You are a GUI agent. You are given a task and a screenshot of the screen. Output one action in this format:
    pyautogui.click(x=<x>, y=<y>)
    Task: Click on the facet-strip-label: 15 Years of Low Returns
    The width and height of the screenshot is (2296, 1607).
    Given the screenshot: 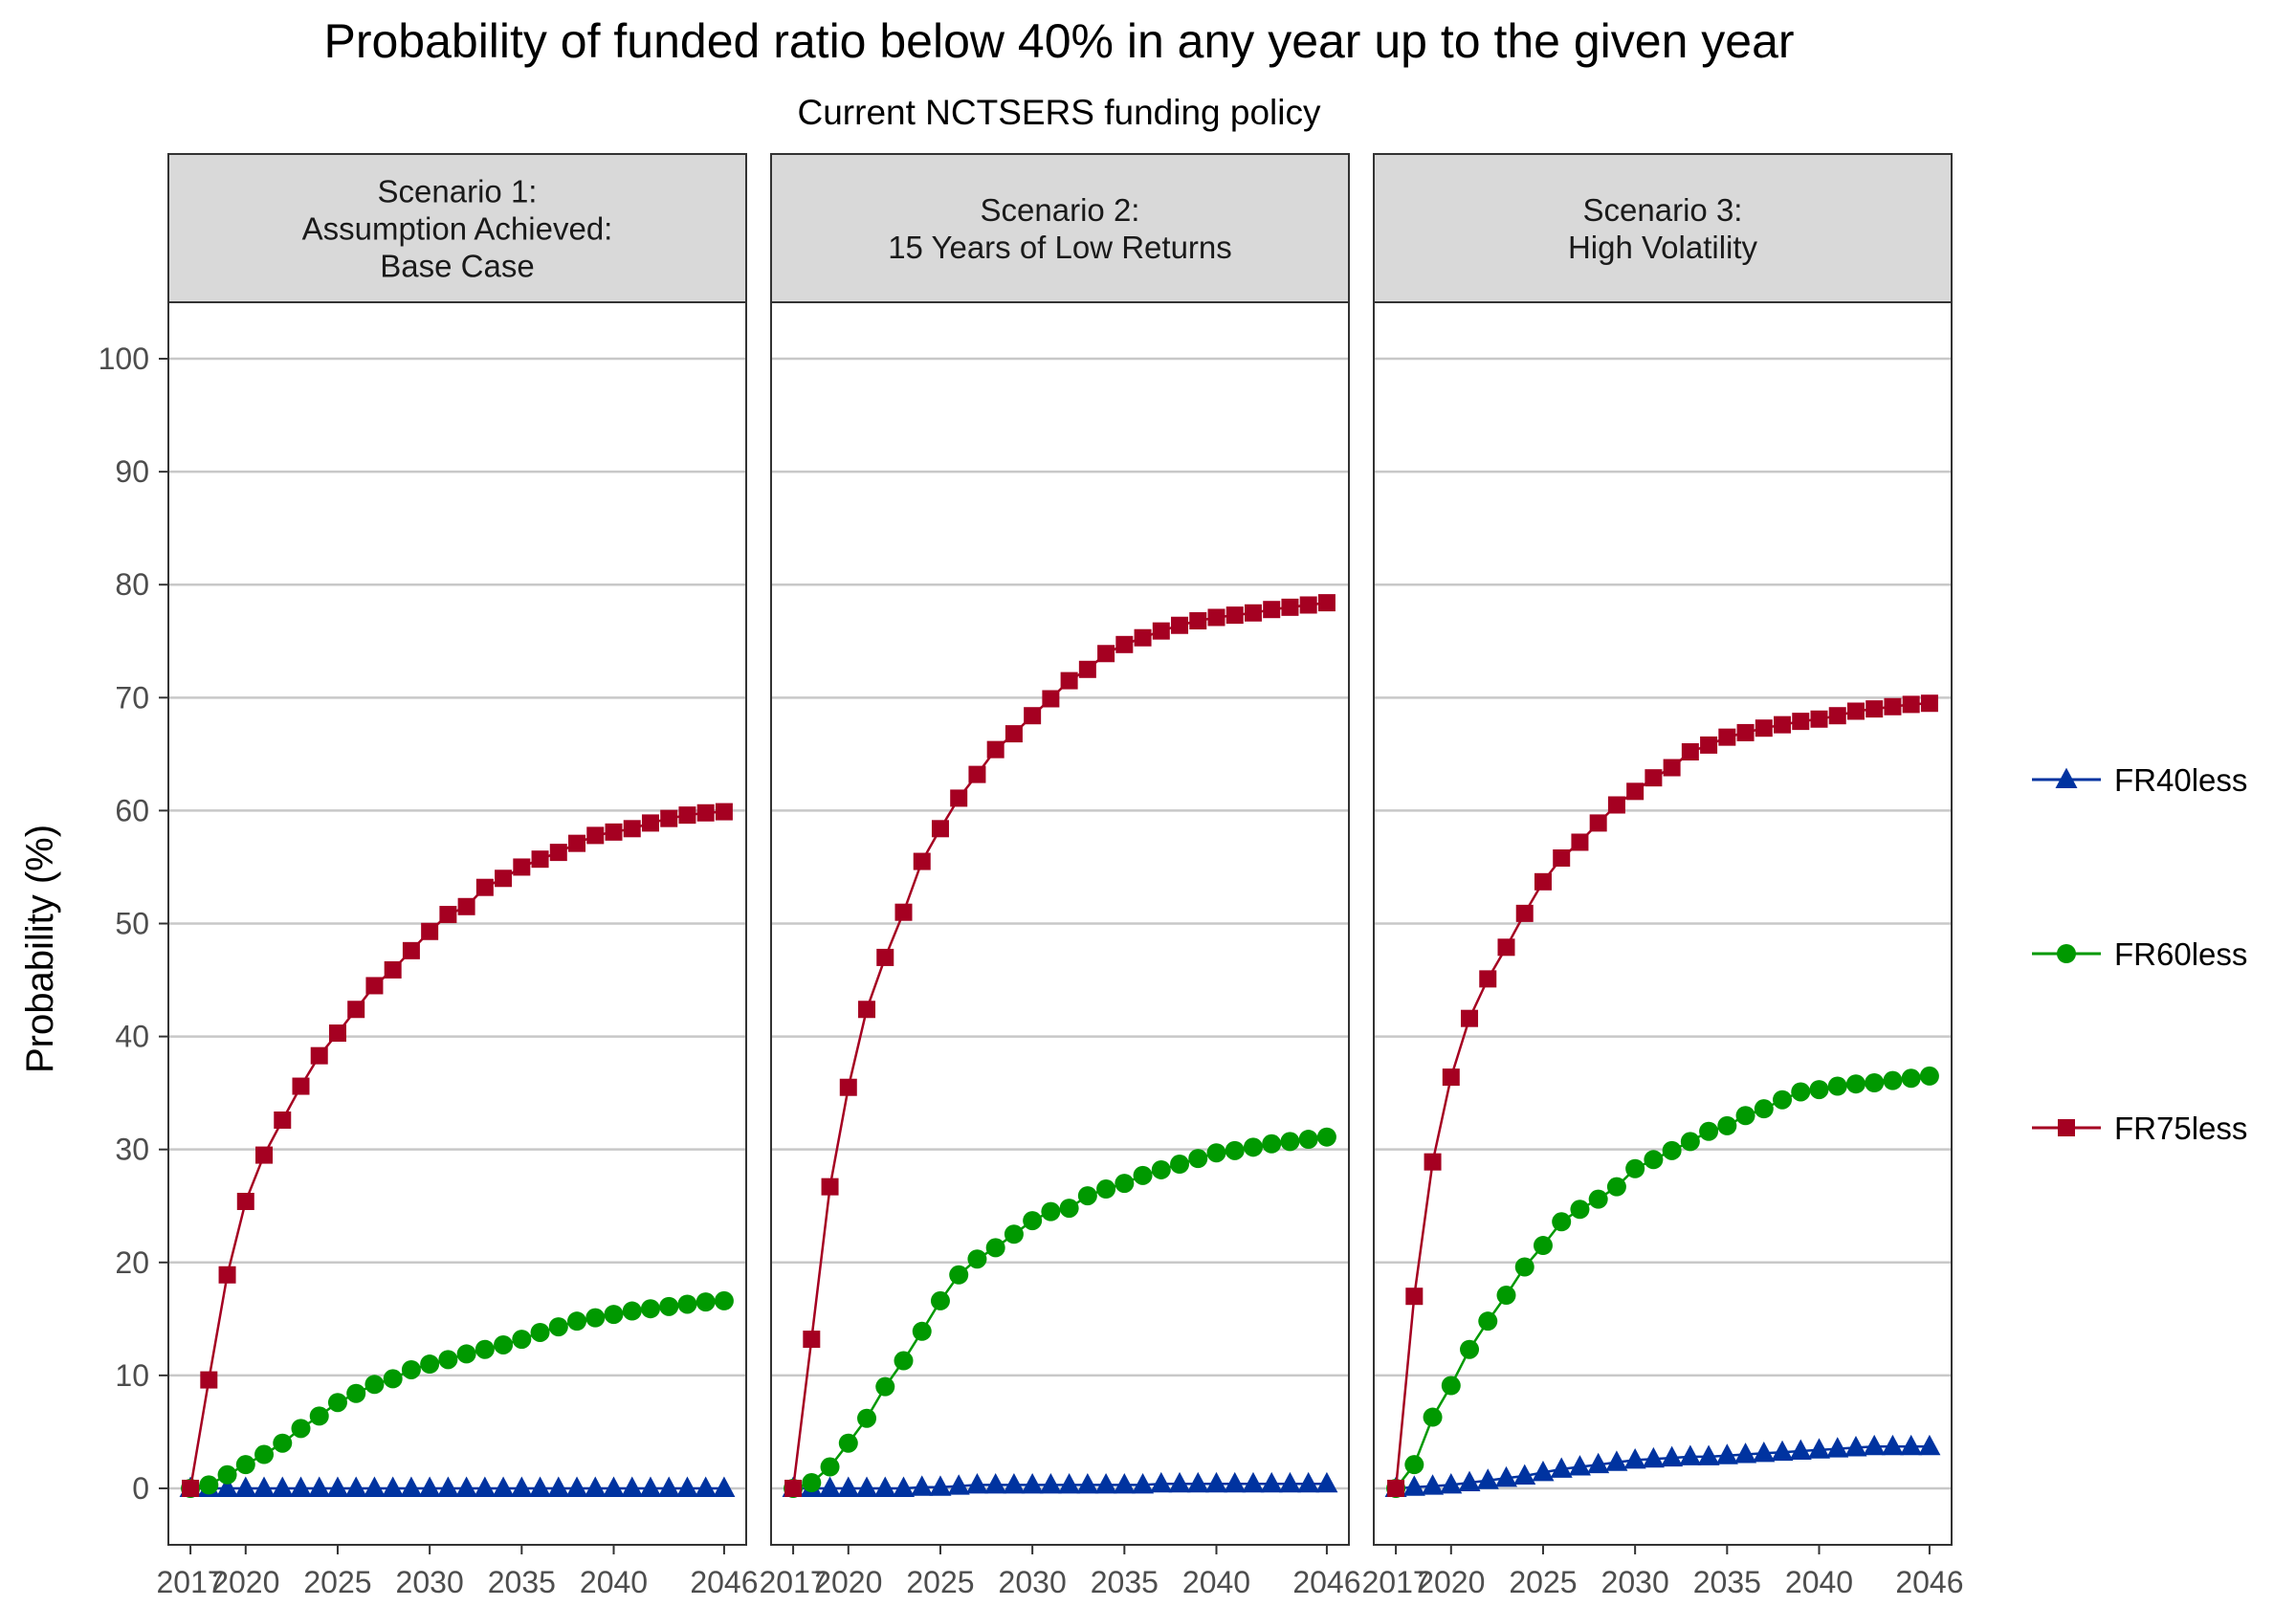 What is the action you would take?
    pyautogui.click(x=1060, y=248)
    